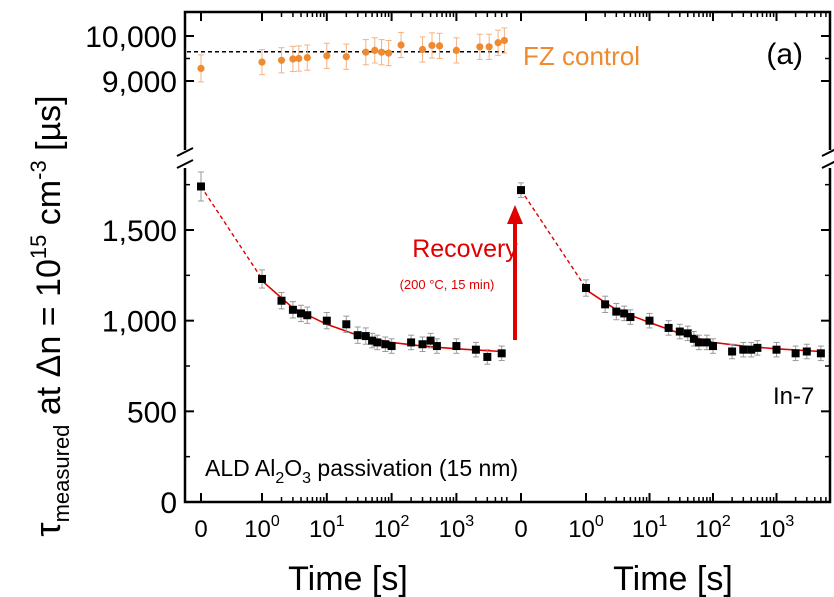 The width and height of the screenshot is (834, 597). Describe the element at coordinates (240, 468) in the screenshot. I see `passivation-text-1: ALD Al` at that location.